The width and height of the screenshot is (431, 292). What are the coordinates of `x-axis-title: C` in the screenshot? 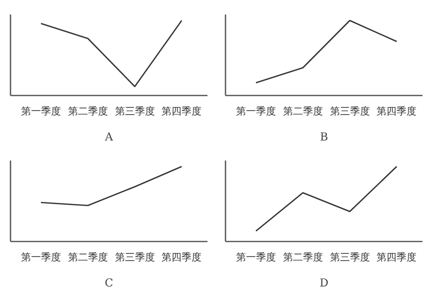 It's located at (109, 283).